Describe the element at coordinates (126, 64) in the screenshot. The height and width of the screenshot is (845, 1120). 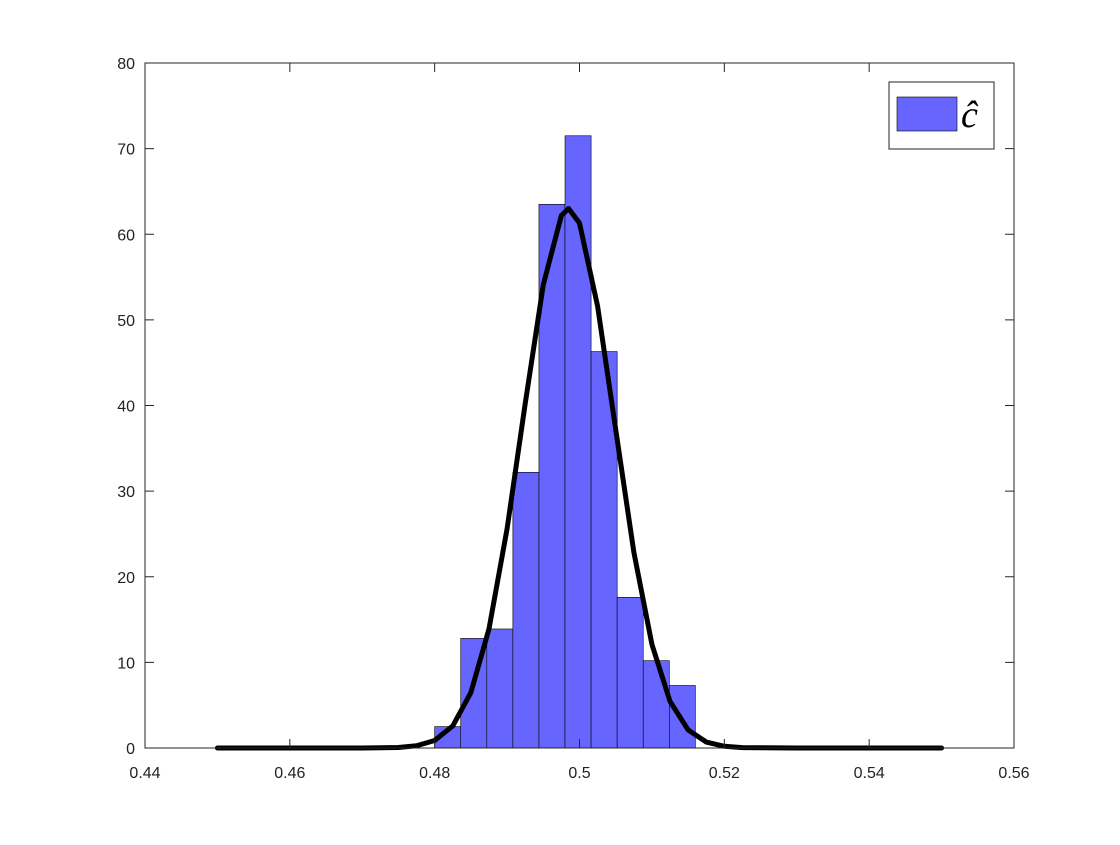
I see `y-tick-label: 80` at that location.